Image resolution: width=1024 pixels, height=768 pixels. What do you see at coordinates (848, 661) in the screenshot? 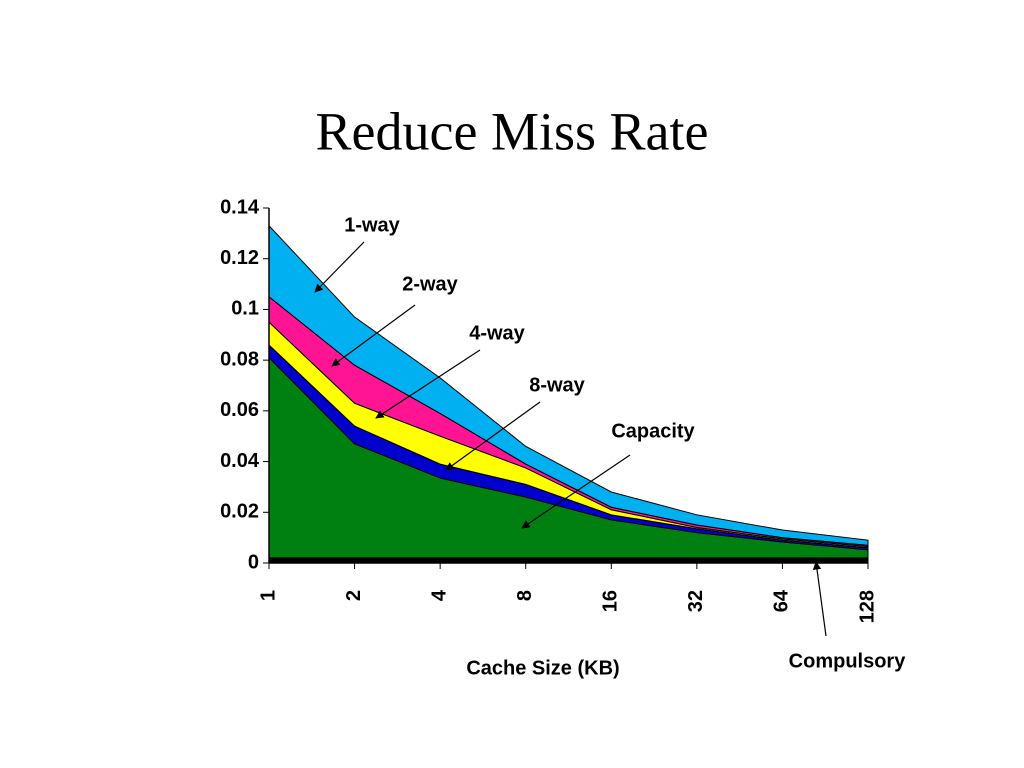
I see `series-annotation: Compulsory` at bounding box center [848, 661].